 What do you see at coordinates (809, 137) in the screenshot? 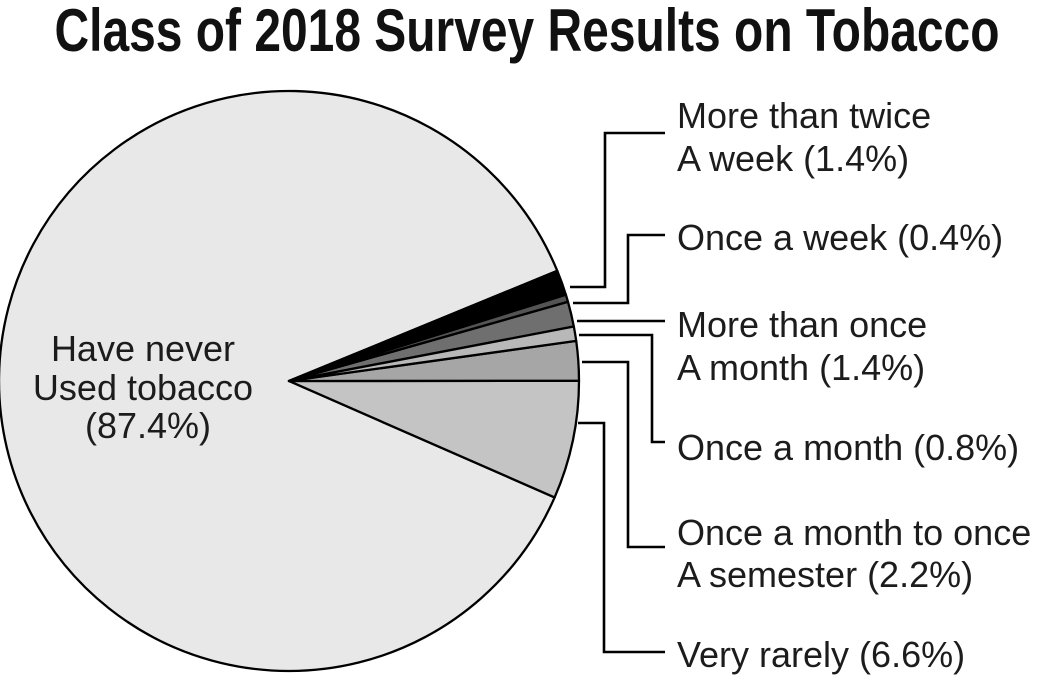
I see `callout-more-than-twice-a-week: More than twice A week (1.4%)` at bounding box center [809, 137].